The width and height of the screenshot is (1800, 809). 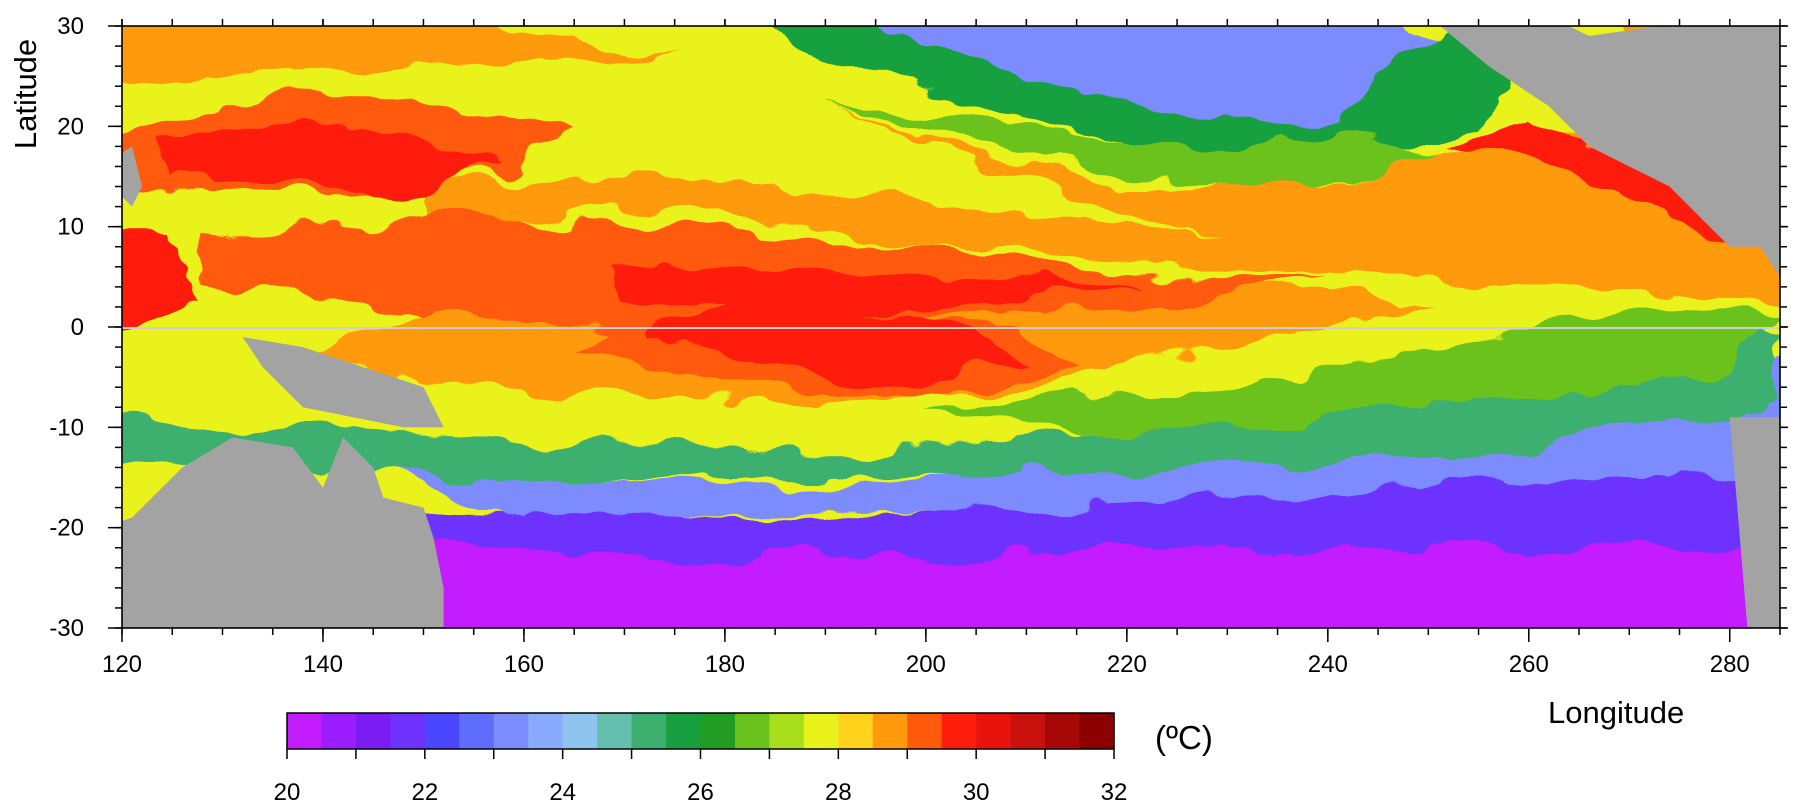 I want to click on y-axis-label: Latitude, so click(x=25, y=94).